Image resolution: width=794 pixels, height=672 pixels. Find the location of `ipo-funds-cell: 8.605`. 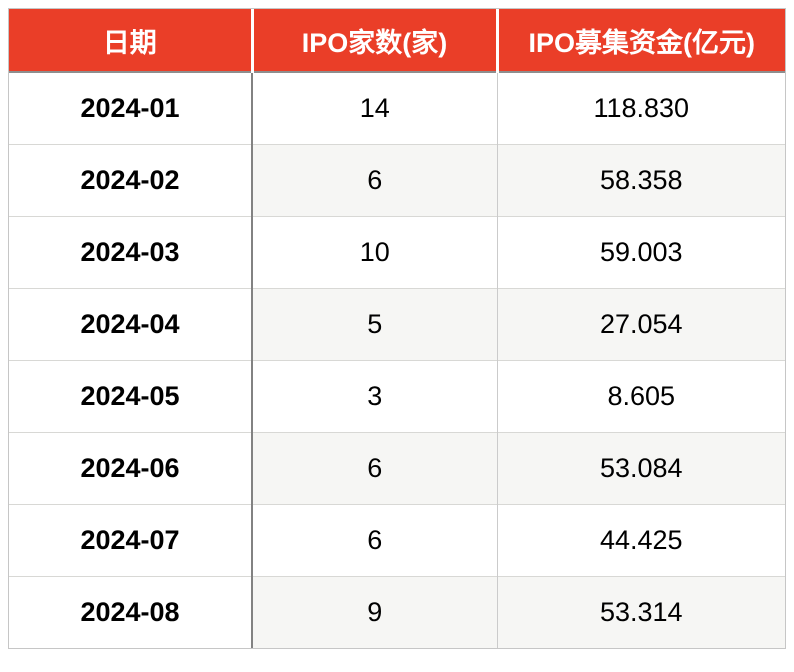

ipo-funds-cell: 8.605 is located at coordinates (641, 395).